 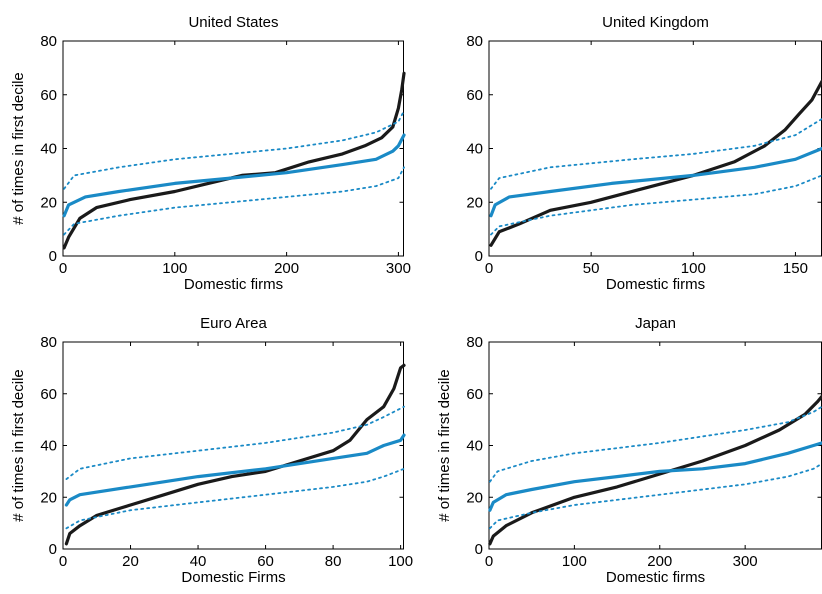 I want to click on x-tick-label: 60, so click(x=265, y=561).